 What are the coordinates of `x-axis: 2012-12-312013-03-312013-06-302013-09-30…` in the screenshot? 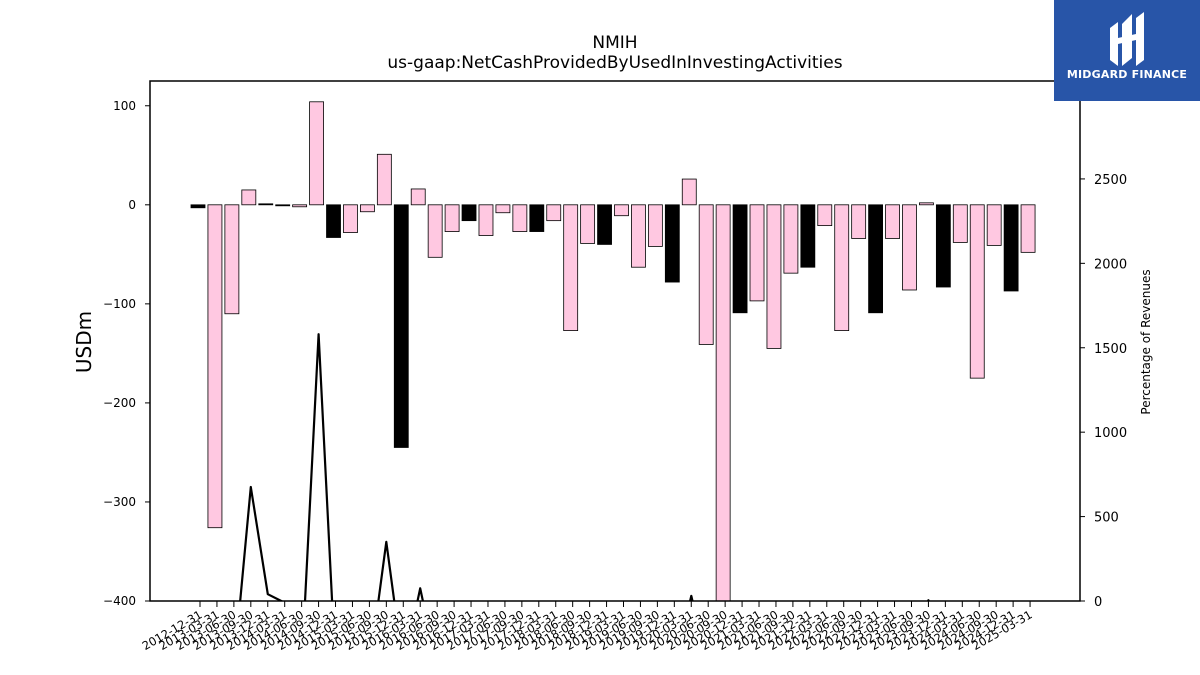 It's located at (587, 627).